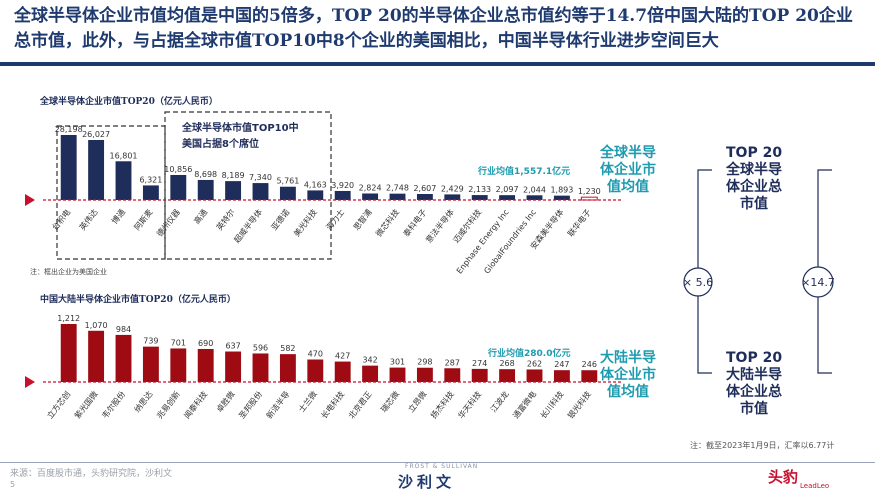 The width and height of the screenshot is (875, 493). Describe the element at coordinates (452, 362) in the screenshot. I see `chart-1-value-label-14: 287` at that location.